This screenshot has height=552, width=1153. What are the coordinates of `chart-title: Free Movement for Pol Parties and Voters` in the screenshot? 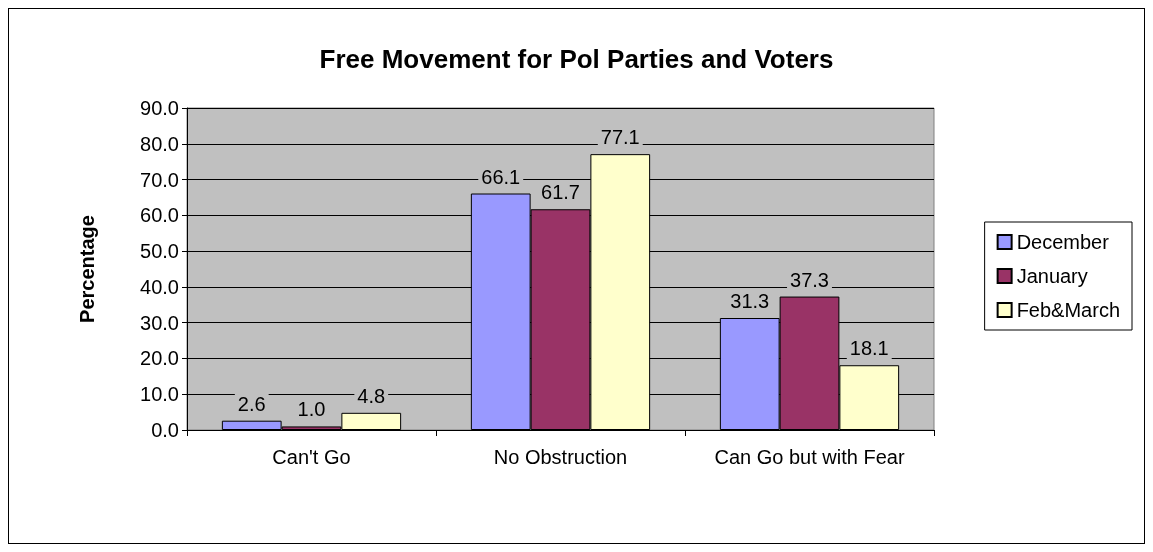 It's located at (576, 59).